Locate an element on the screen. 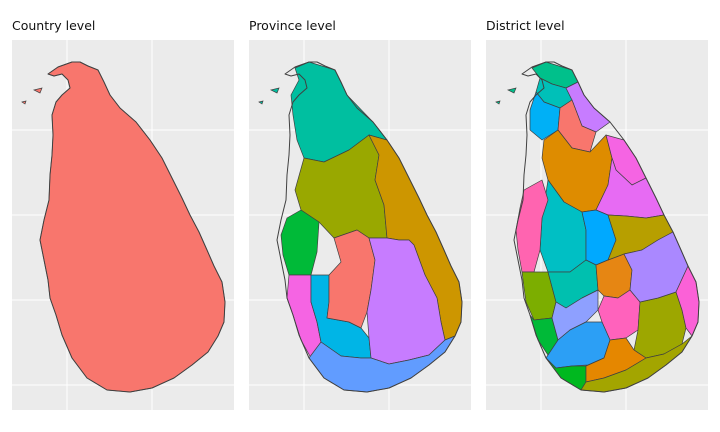  panel-title: Province level is located at coordinates (292, 25).